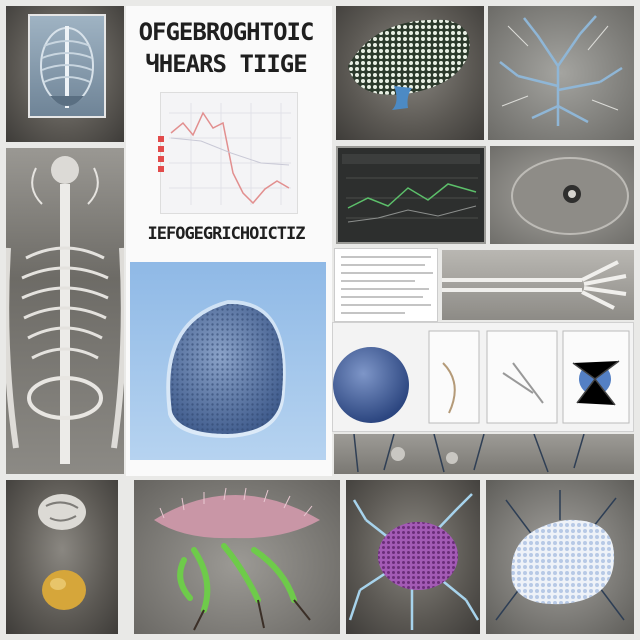  I want to click on lattice-organ-tile, so click(410, 73).